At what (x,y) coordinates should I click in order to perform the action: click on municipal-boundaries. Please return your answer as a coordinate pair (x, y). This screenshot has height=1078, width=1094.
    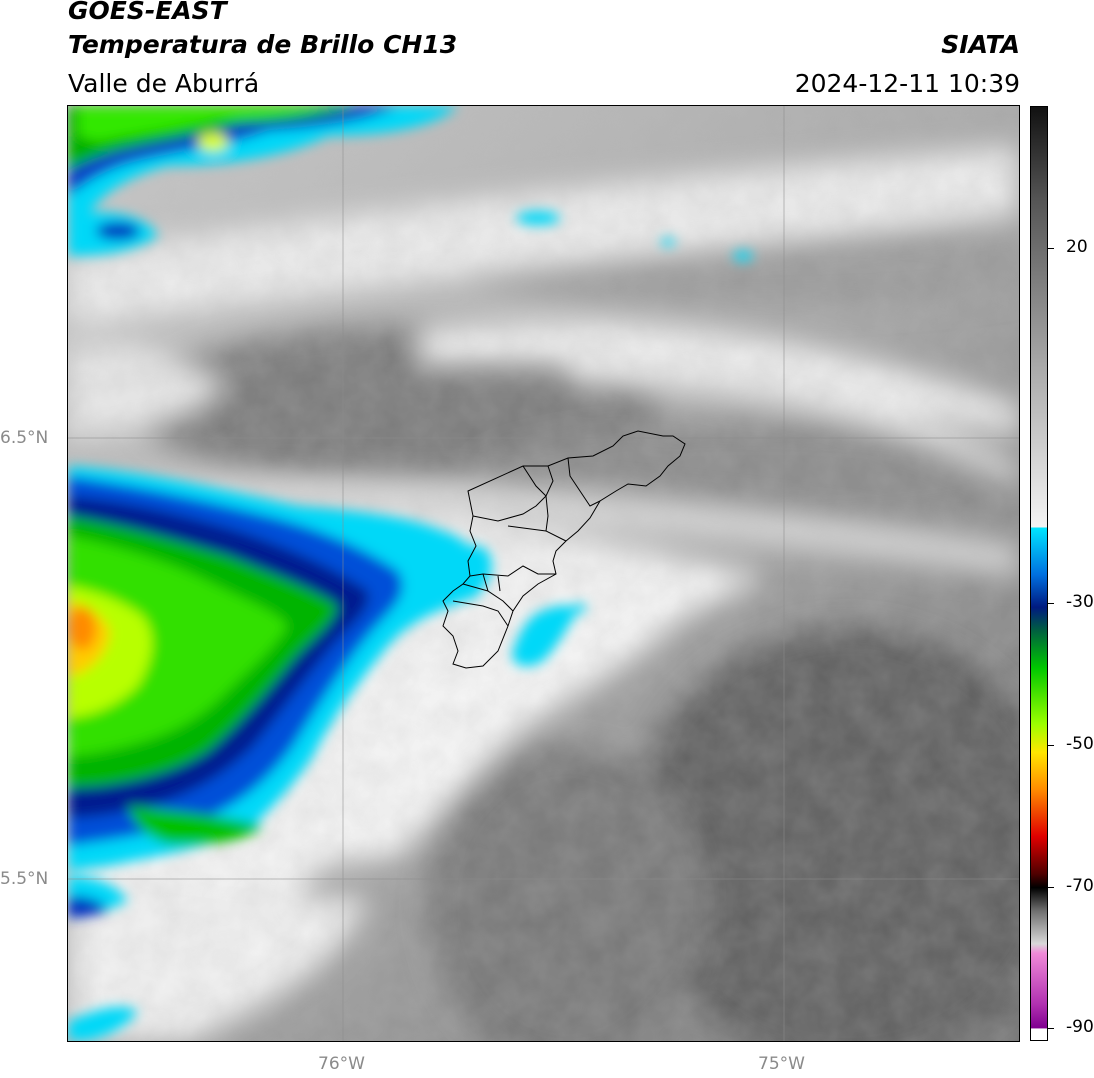
    Looking at the image, I should click on (564, 549).